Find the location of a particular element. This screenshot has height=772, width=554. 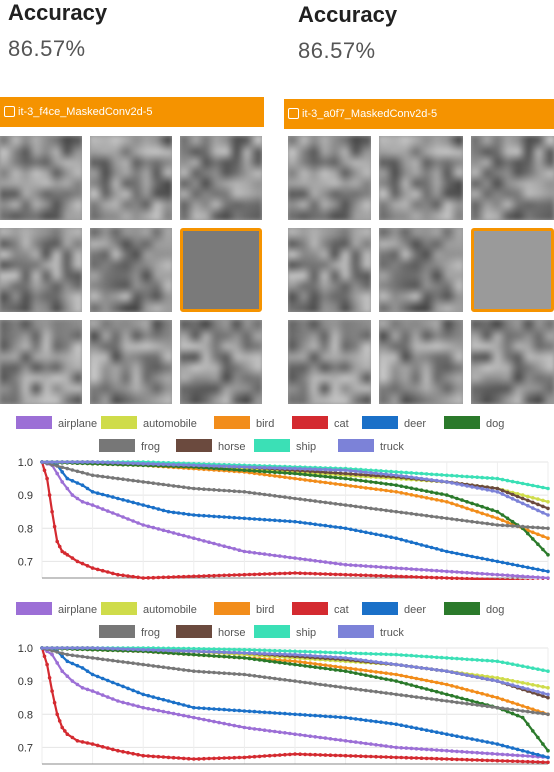

series-line is located at coordinates (291, 520).